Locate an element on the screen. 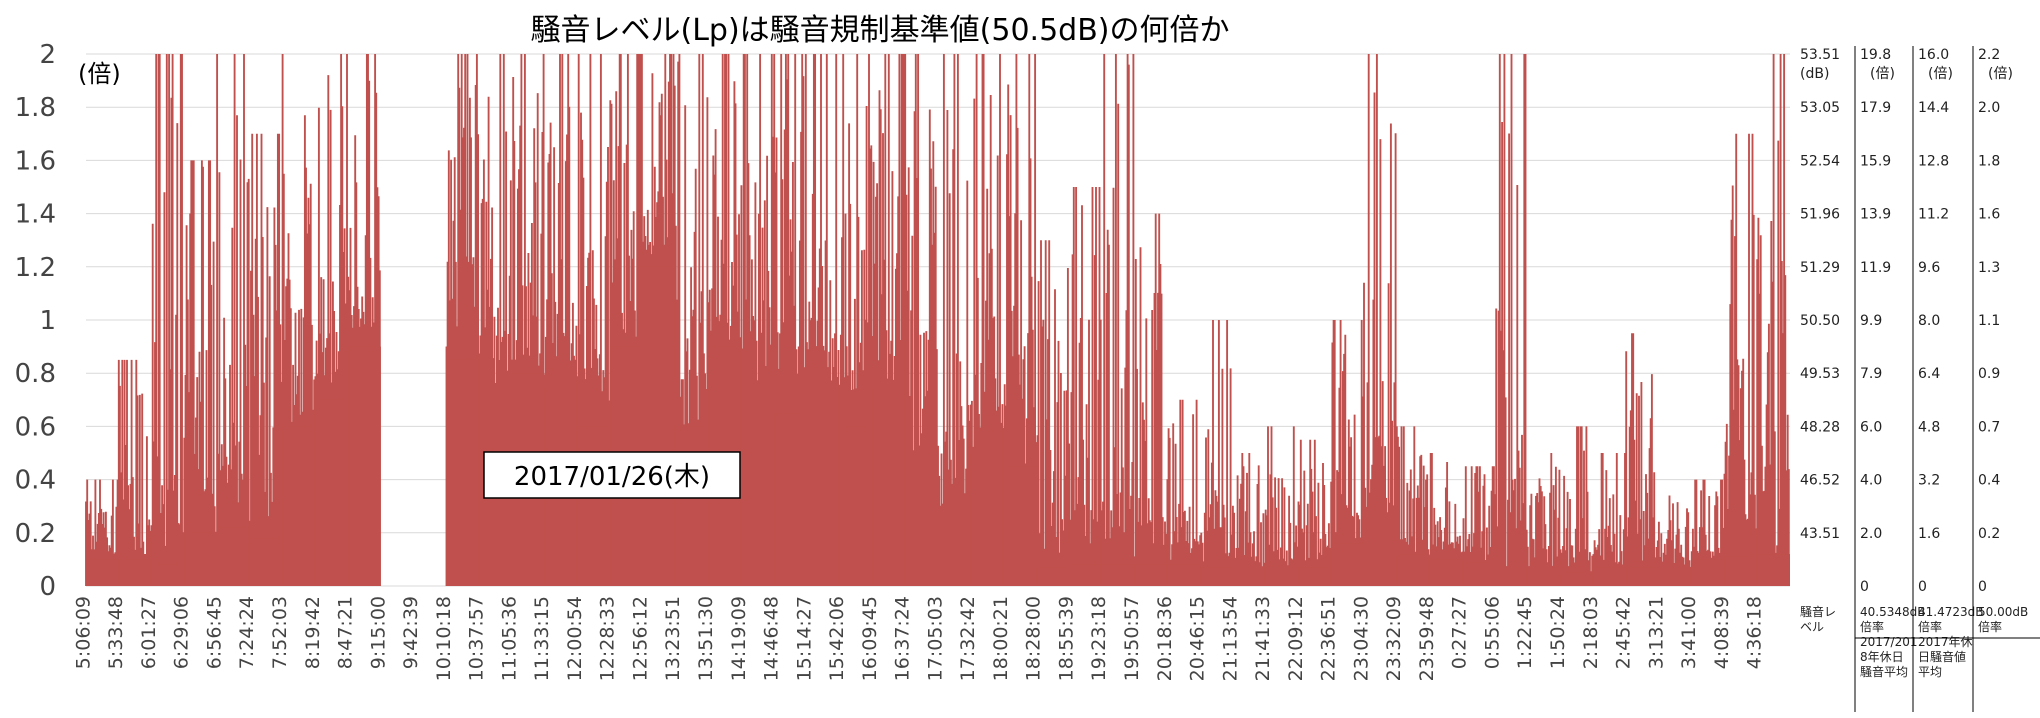 The height and width of the screenshot is (718, 2040). right-axis-tick: 6.4 is located at coordinates (1929, 374).